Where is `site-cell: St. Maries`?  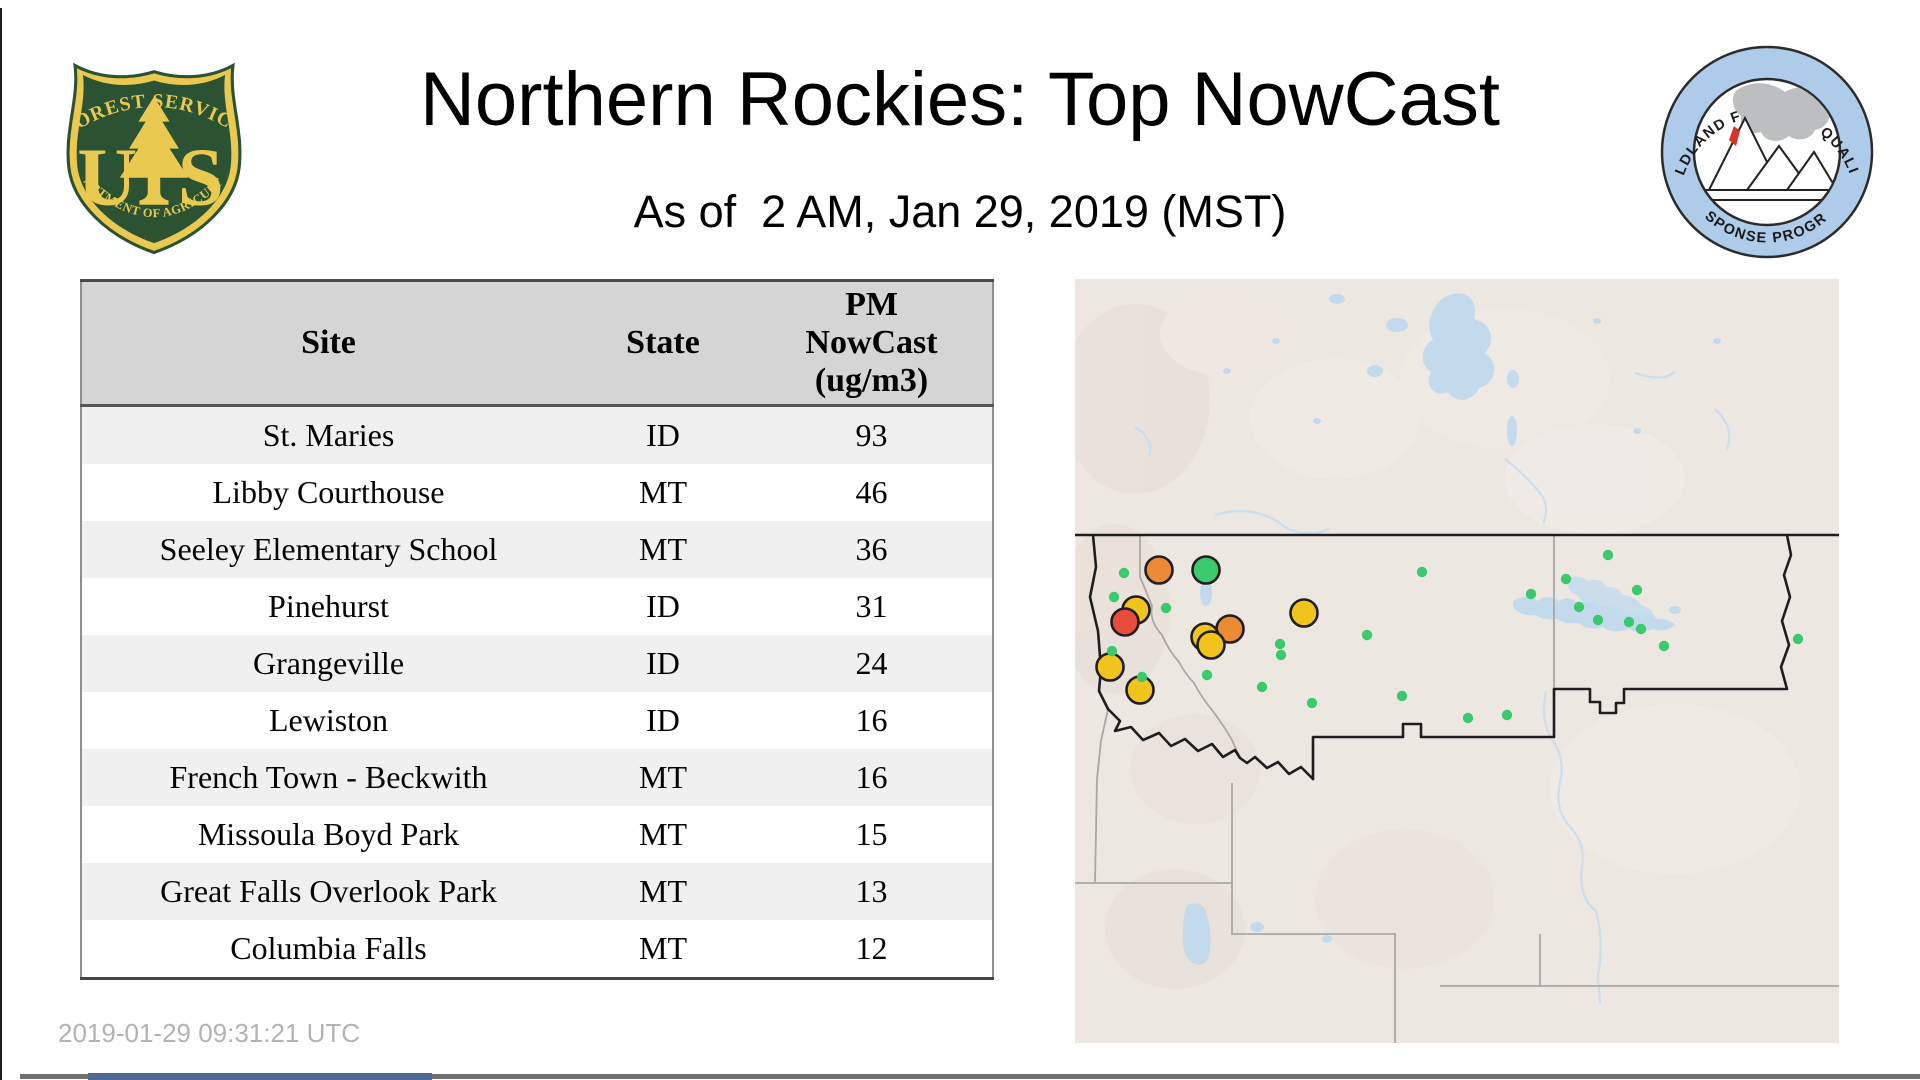
site-cell: St. Maries is located at coordinates (328, 435).